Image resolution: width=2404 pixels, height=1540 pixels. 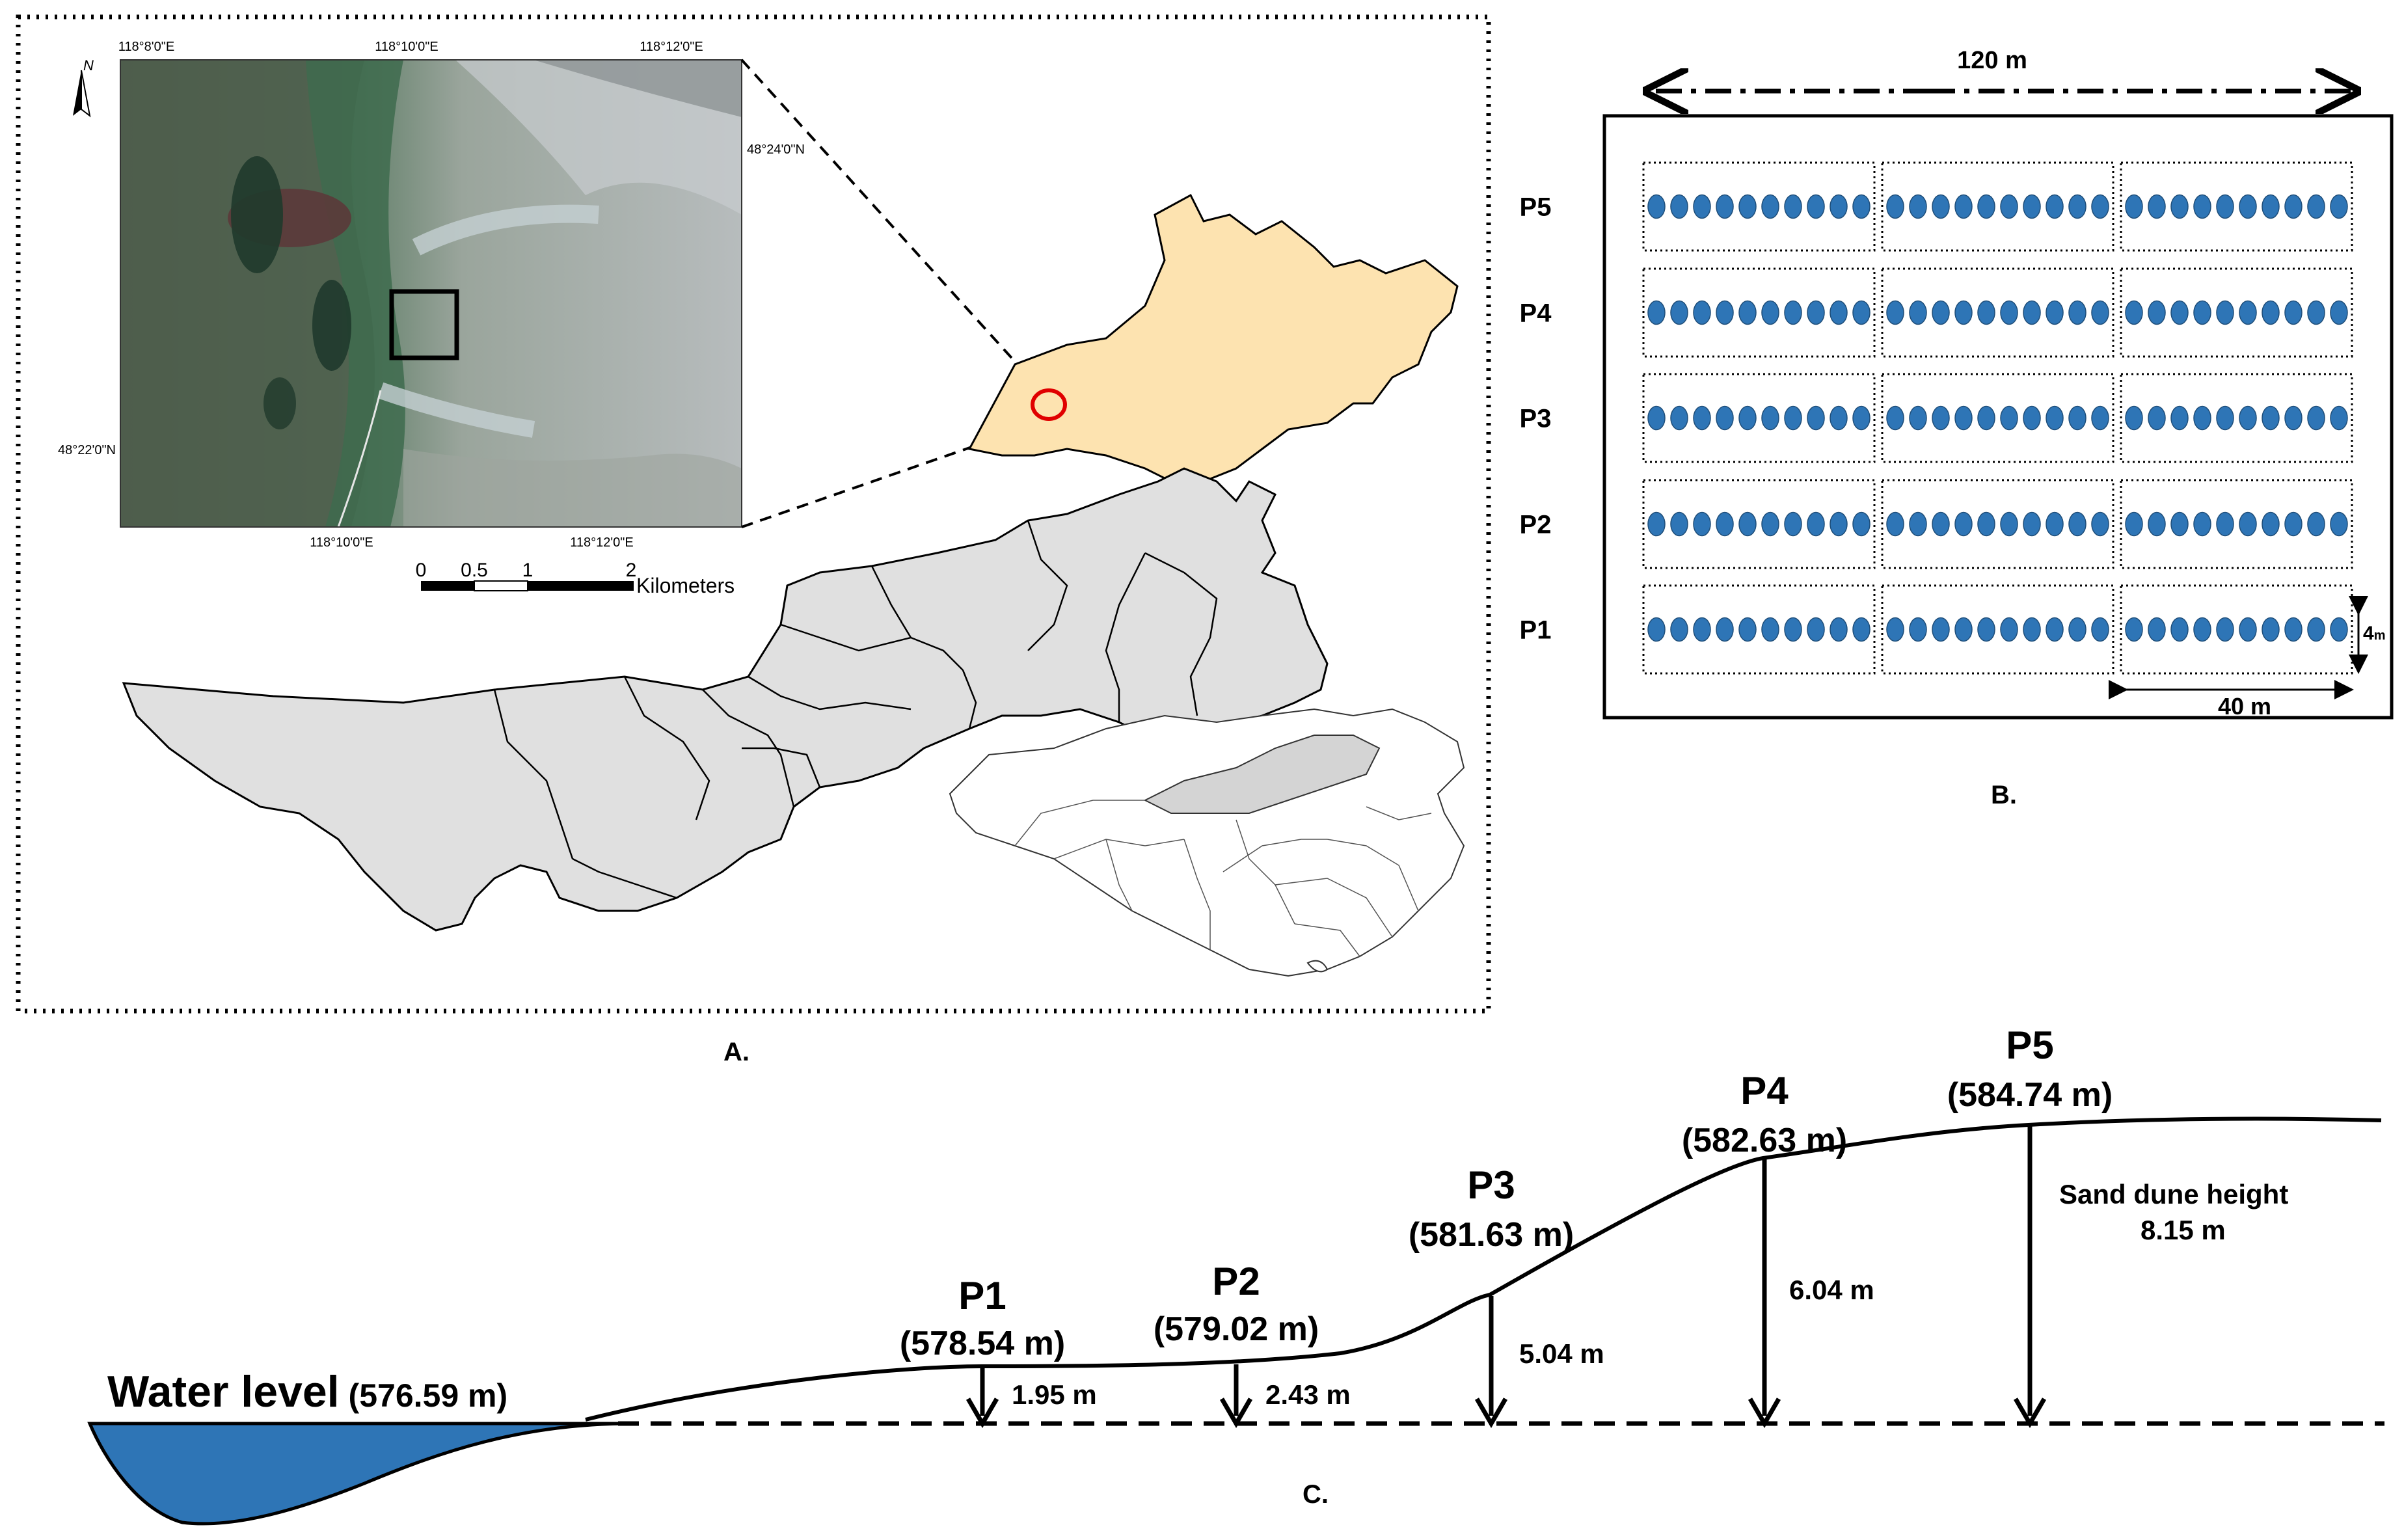 I want to click on row-label-p4: P4, so click(x=1536, y=313).